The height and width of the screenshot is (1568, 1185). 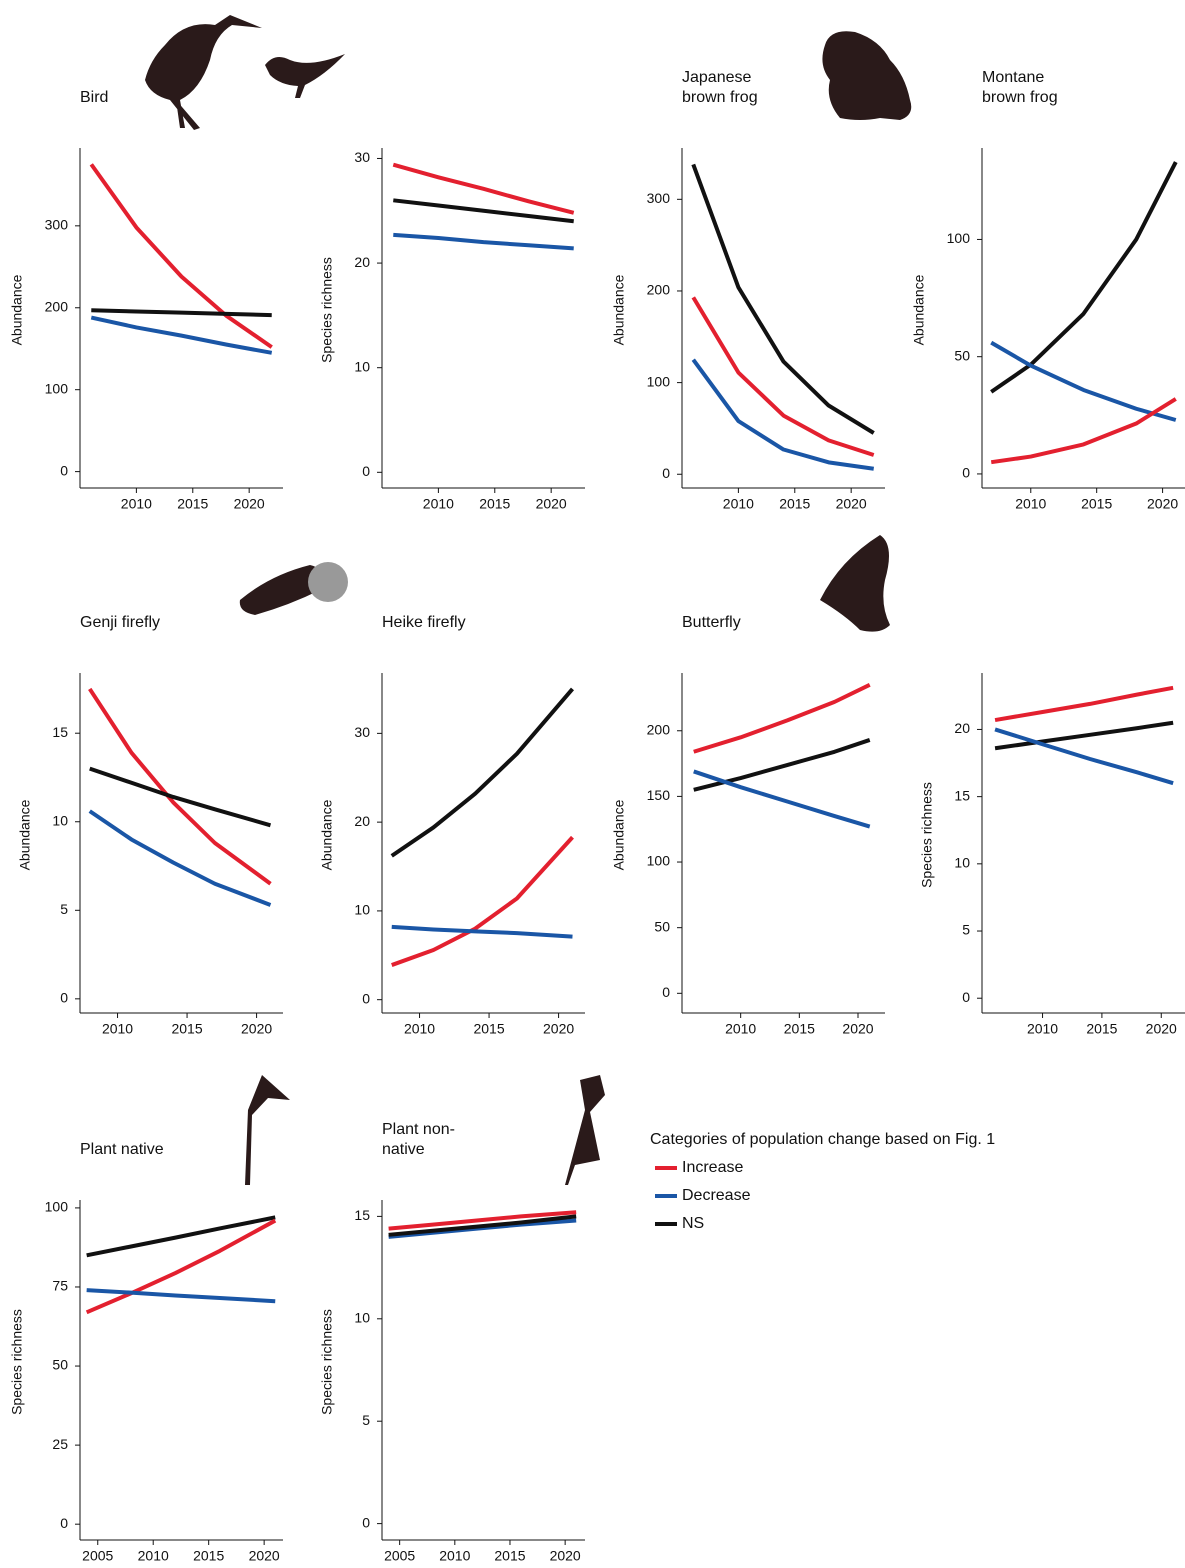 I want to click on panel-title: Plant non-native, so click(x=418, y=1139).